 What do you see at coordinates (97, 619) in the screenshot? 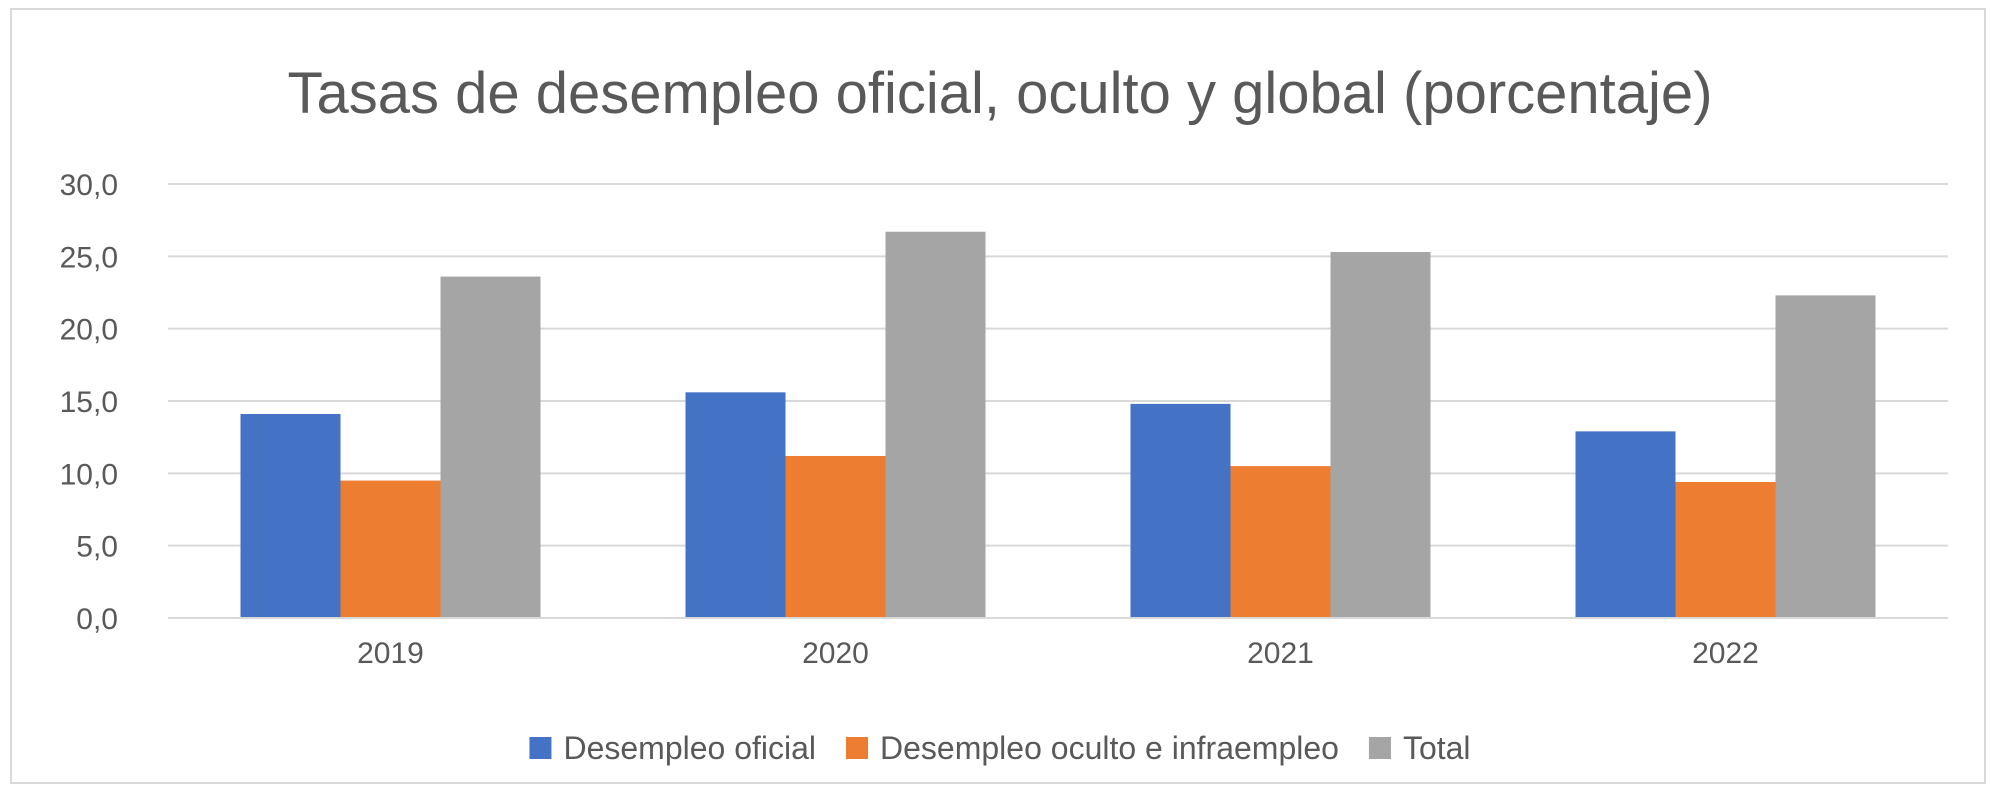
I see `y-tick-label: 0,0` at bounding box center [97, 619].